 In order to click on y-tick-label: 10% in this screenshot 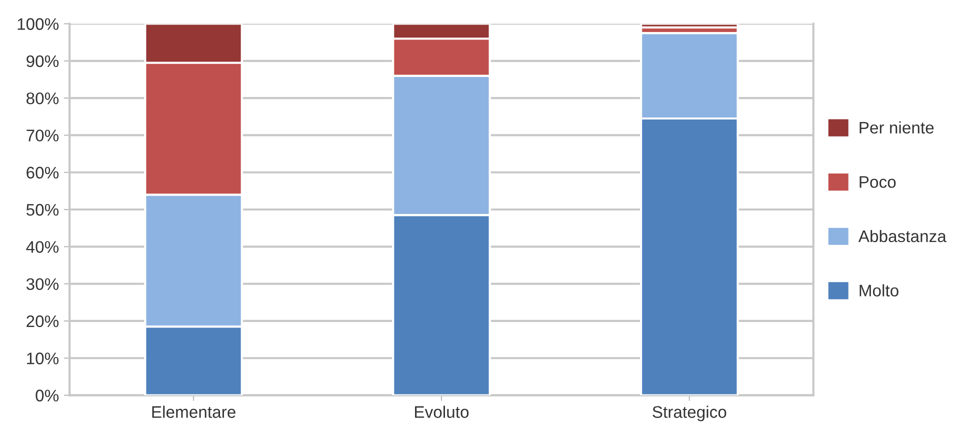, I will do `click(43, 358)`.